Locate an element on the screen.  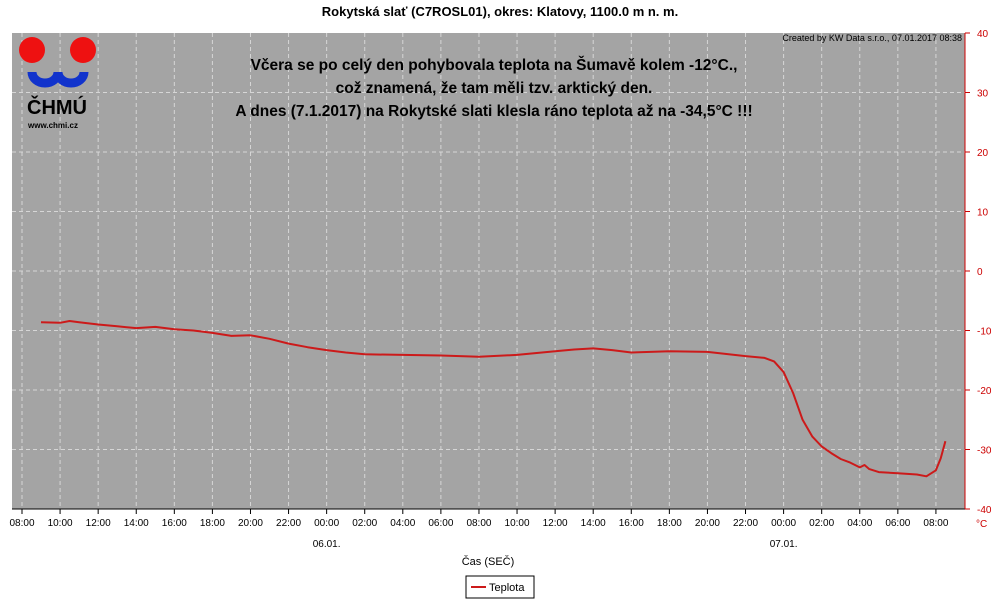
y-ticks: 40 30 20 10 0 -10 -20 -30 -40 is located at coordinates (978, 272).